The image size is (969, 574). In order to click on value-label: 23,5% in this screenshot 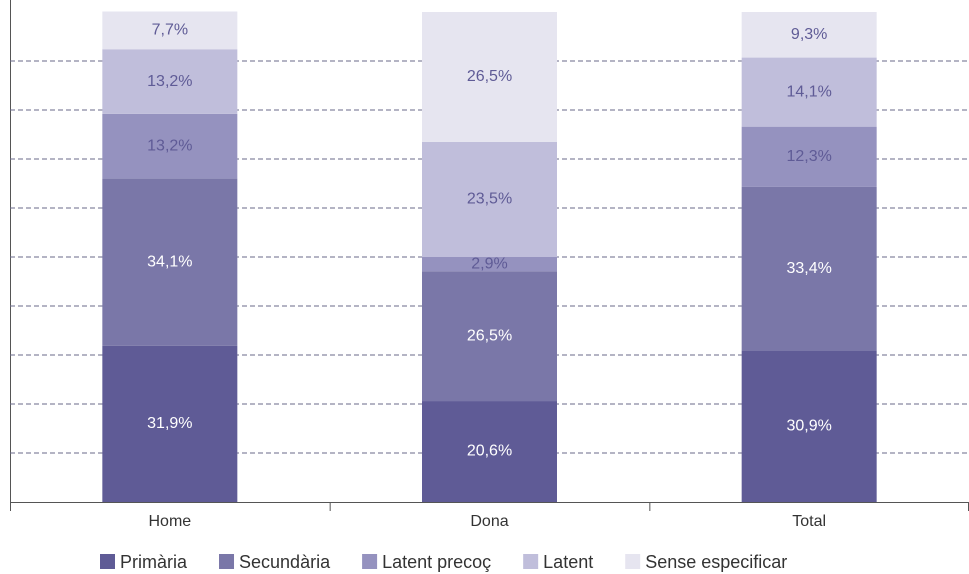, I will do `click(489, 199)`.